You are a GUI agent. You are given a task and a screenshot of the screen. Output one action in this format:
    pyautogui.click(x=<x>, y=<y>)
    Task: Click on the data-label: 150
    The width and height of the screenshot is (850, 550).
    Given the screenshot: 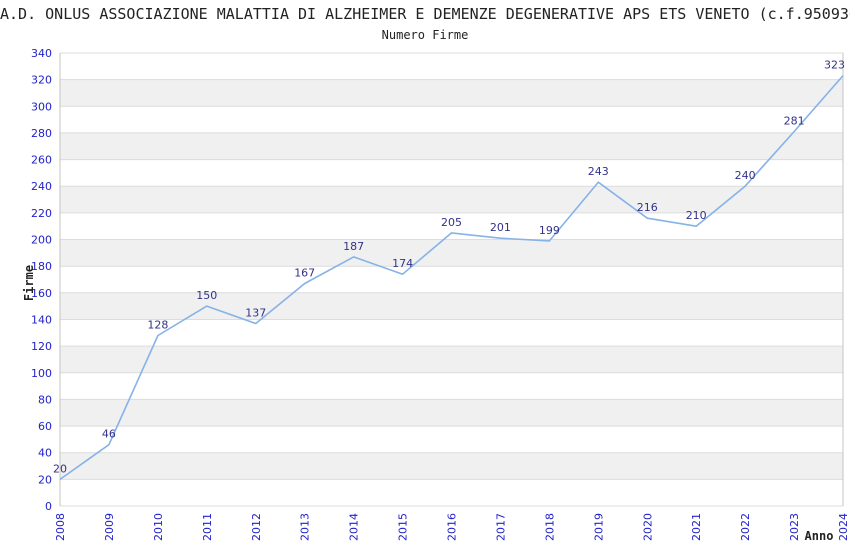 What is the action you would take?
    pyautogui.click(x=206, y=295)
    